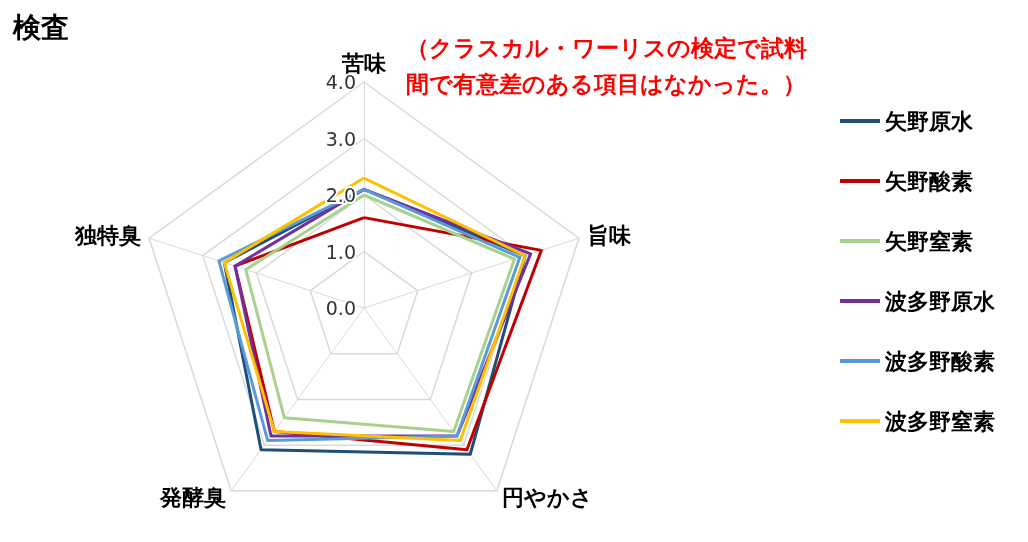 The height and width of the screenshot is (542, 1028). What do you see at coordinates (928, 181) in the screenshot?
I see `legend-label: 矢野酸素` at bounding box center [928, 181].